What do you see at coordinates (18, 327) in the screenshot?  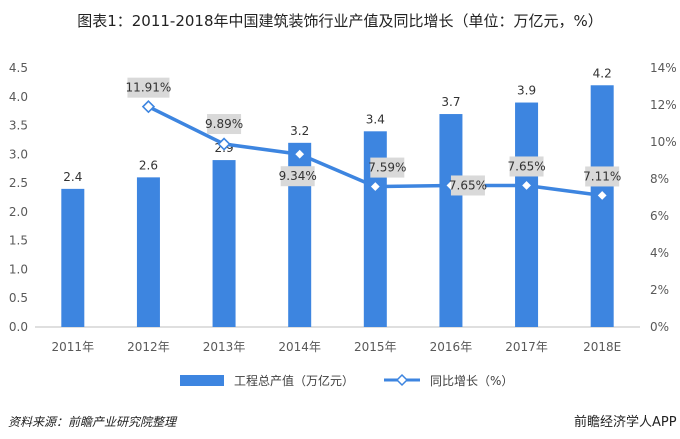 I see `left-tick-label: 0.0` at bounding box center [18, 327].